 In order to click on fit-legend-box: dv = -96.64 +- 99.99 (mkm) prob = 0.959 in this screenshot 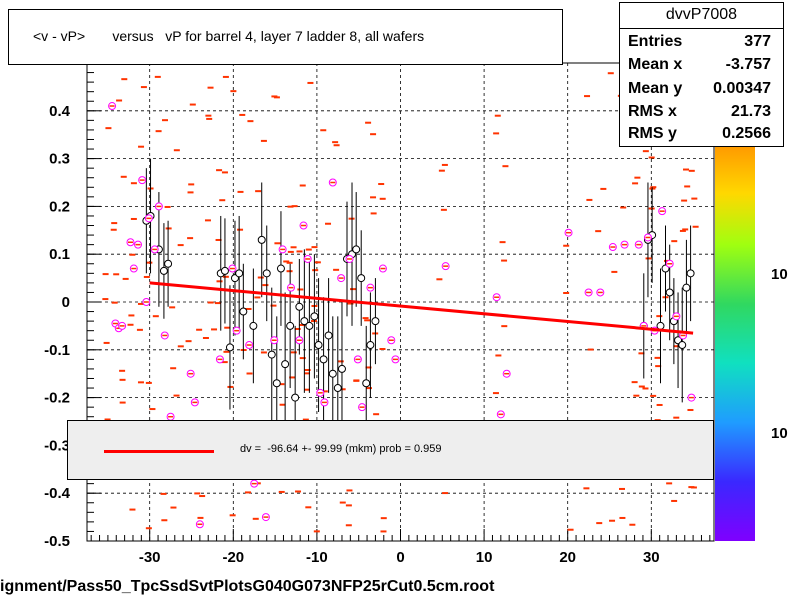, I will do `click(390, 450)`.